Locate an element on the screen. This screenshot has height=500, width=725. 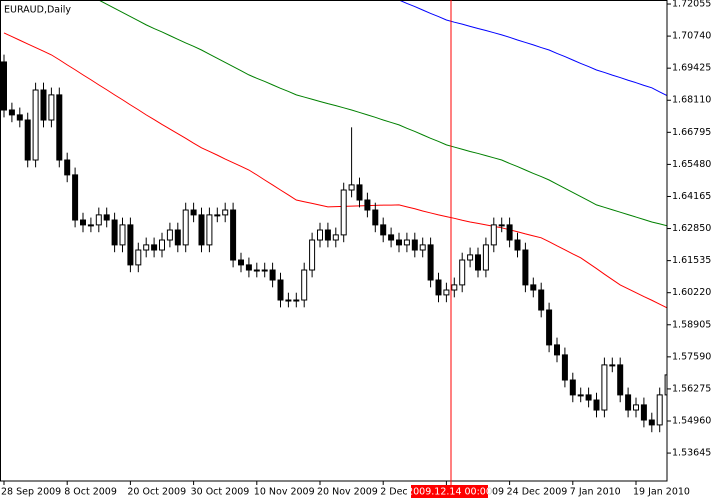
x-tick-label: 10 Nov 2009 is located at coordinates (284, 492).